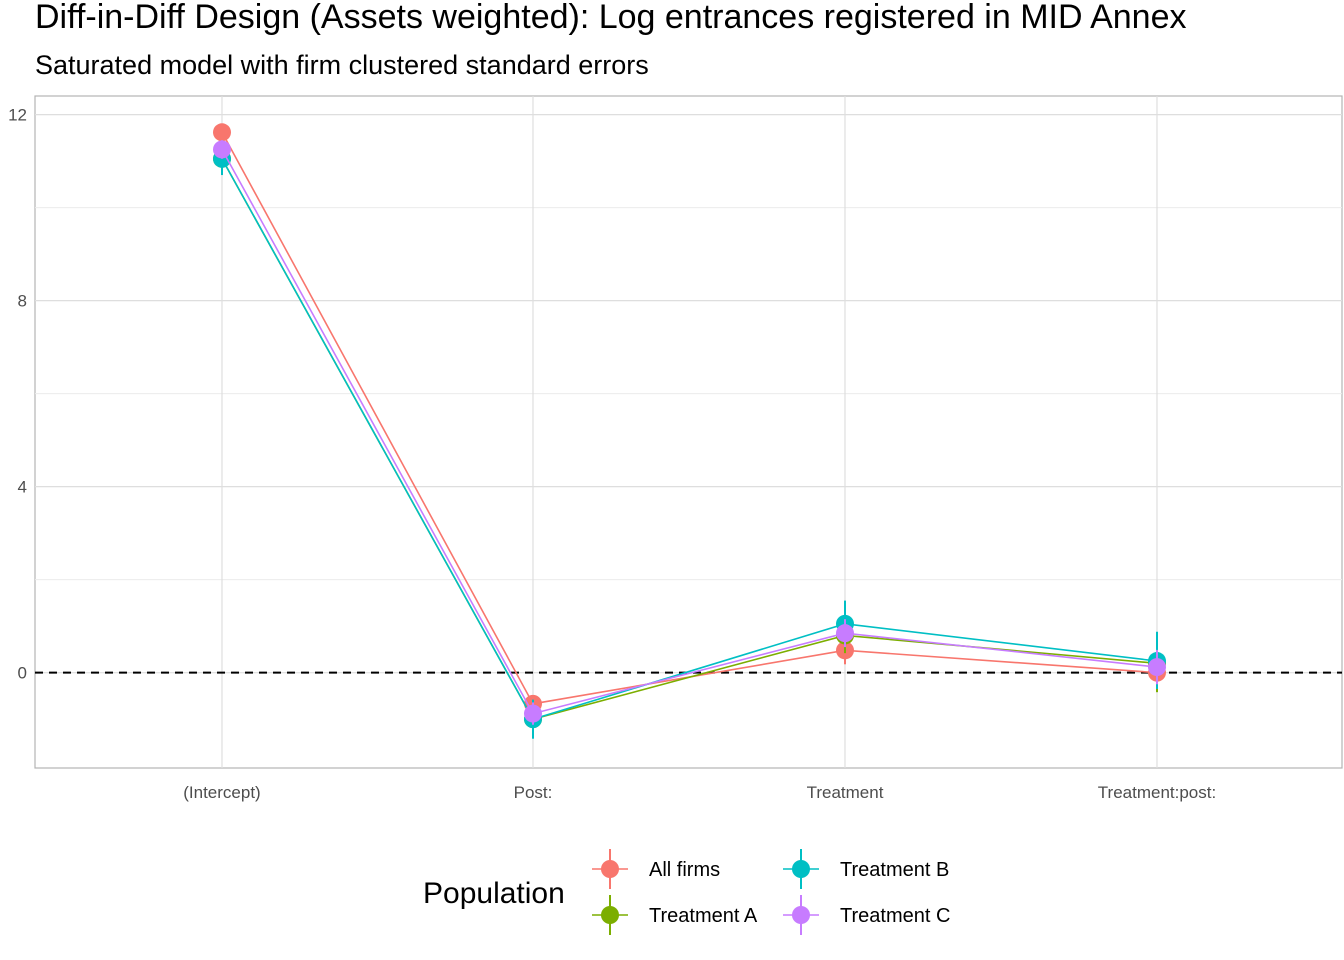 This screenshot has width=1344, height=960. Describe the element at coordinates (494, 893) in the screenshot. I see `legend-title: Population` at that location.